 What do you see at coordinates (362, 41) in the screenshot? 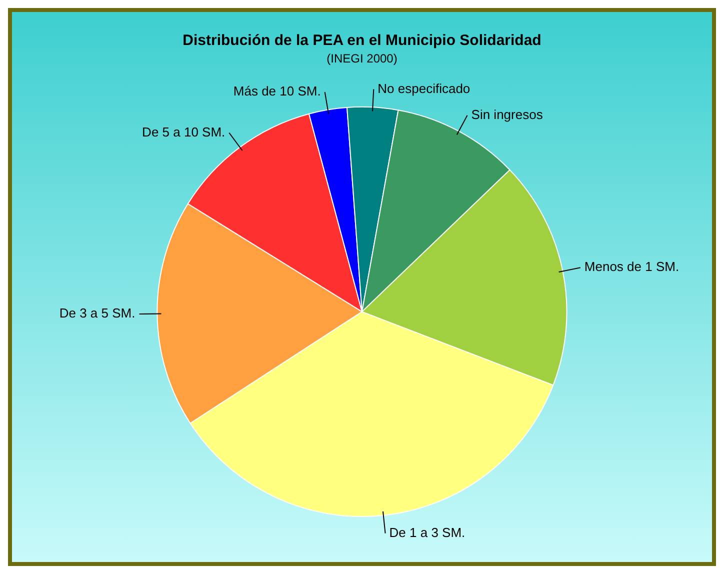
I see `chart-title: Distribución de la PEA en el Municipio Solidaridad` at bounding box center [362, 41].